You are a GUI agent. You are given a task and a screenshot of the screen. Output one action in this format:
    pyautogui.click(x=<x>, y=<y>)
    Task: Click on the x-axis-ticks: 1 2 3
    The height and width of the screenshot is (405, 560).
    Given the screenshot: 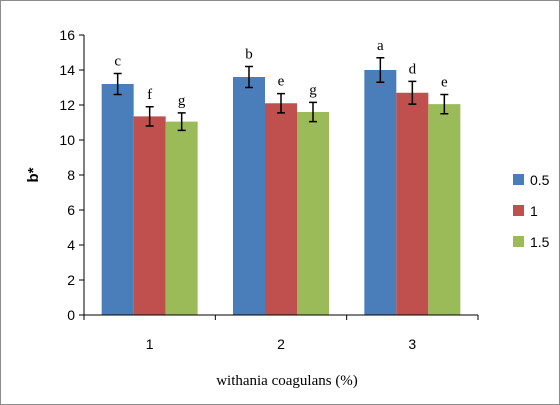 What is the action you would take?
    pyautogui.click(x=281, y=333)
    